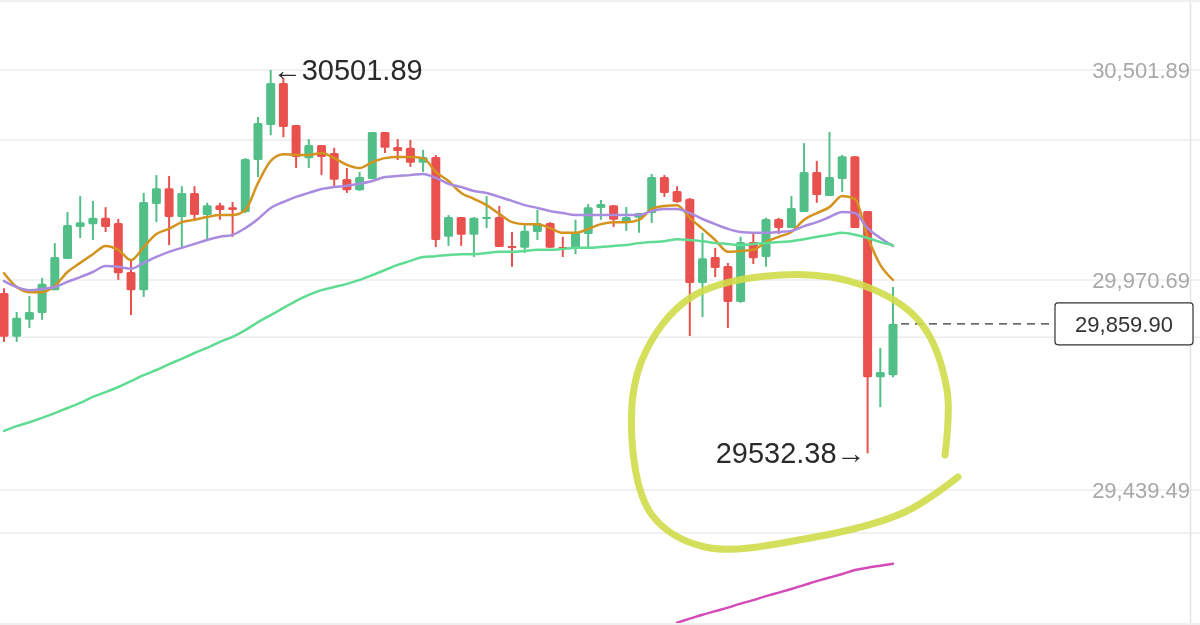  Describe the element at coordinates (1141, 490) in the screenshot. I see `y-tick-label: 29,439.49` at that location.